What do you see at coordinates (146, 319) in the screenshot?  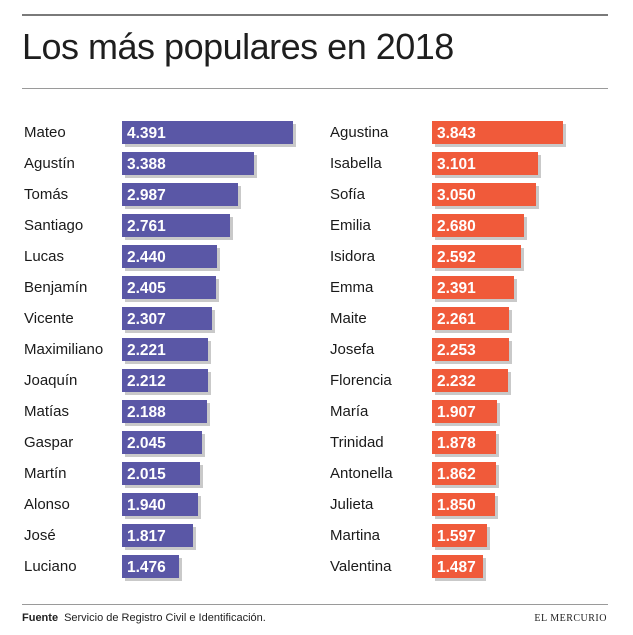 I see `value-label: 2.307` at bounding box center [146, 319].